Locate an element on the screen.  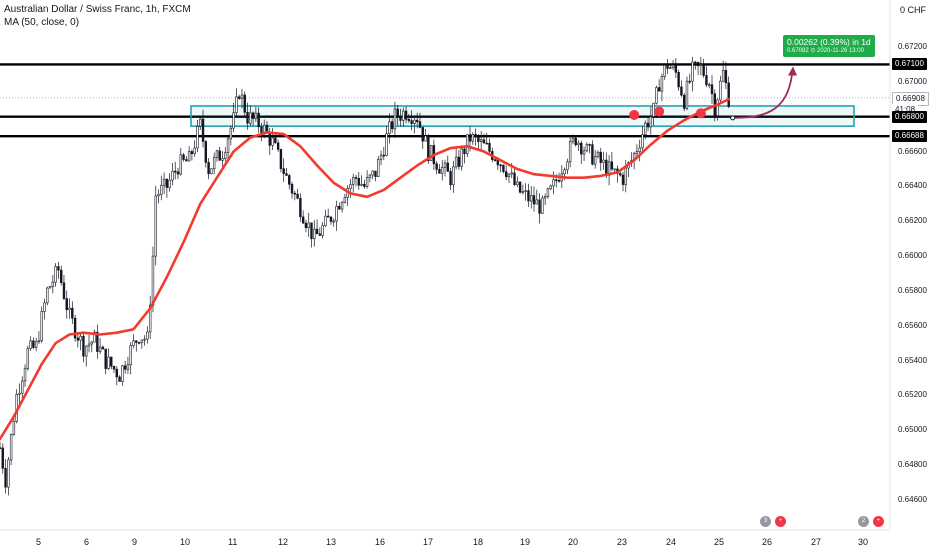
projection-arrowhead is located at coordinates (792, 71).